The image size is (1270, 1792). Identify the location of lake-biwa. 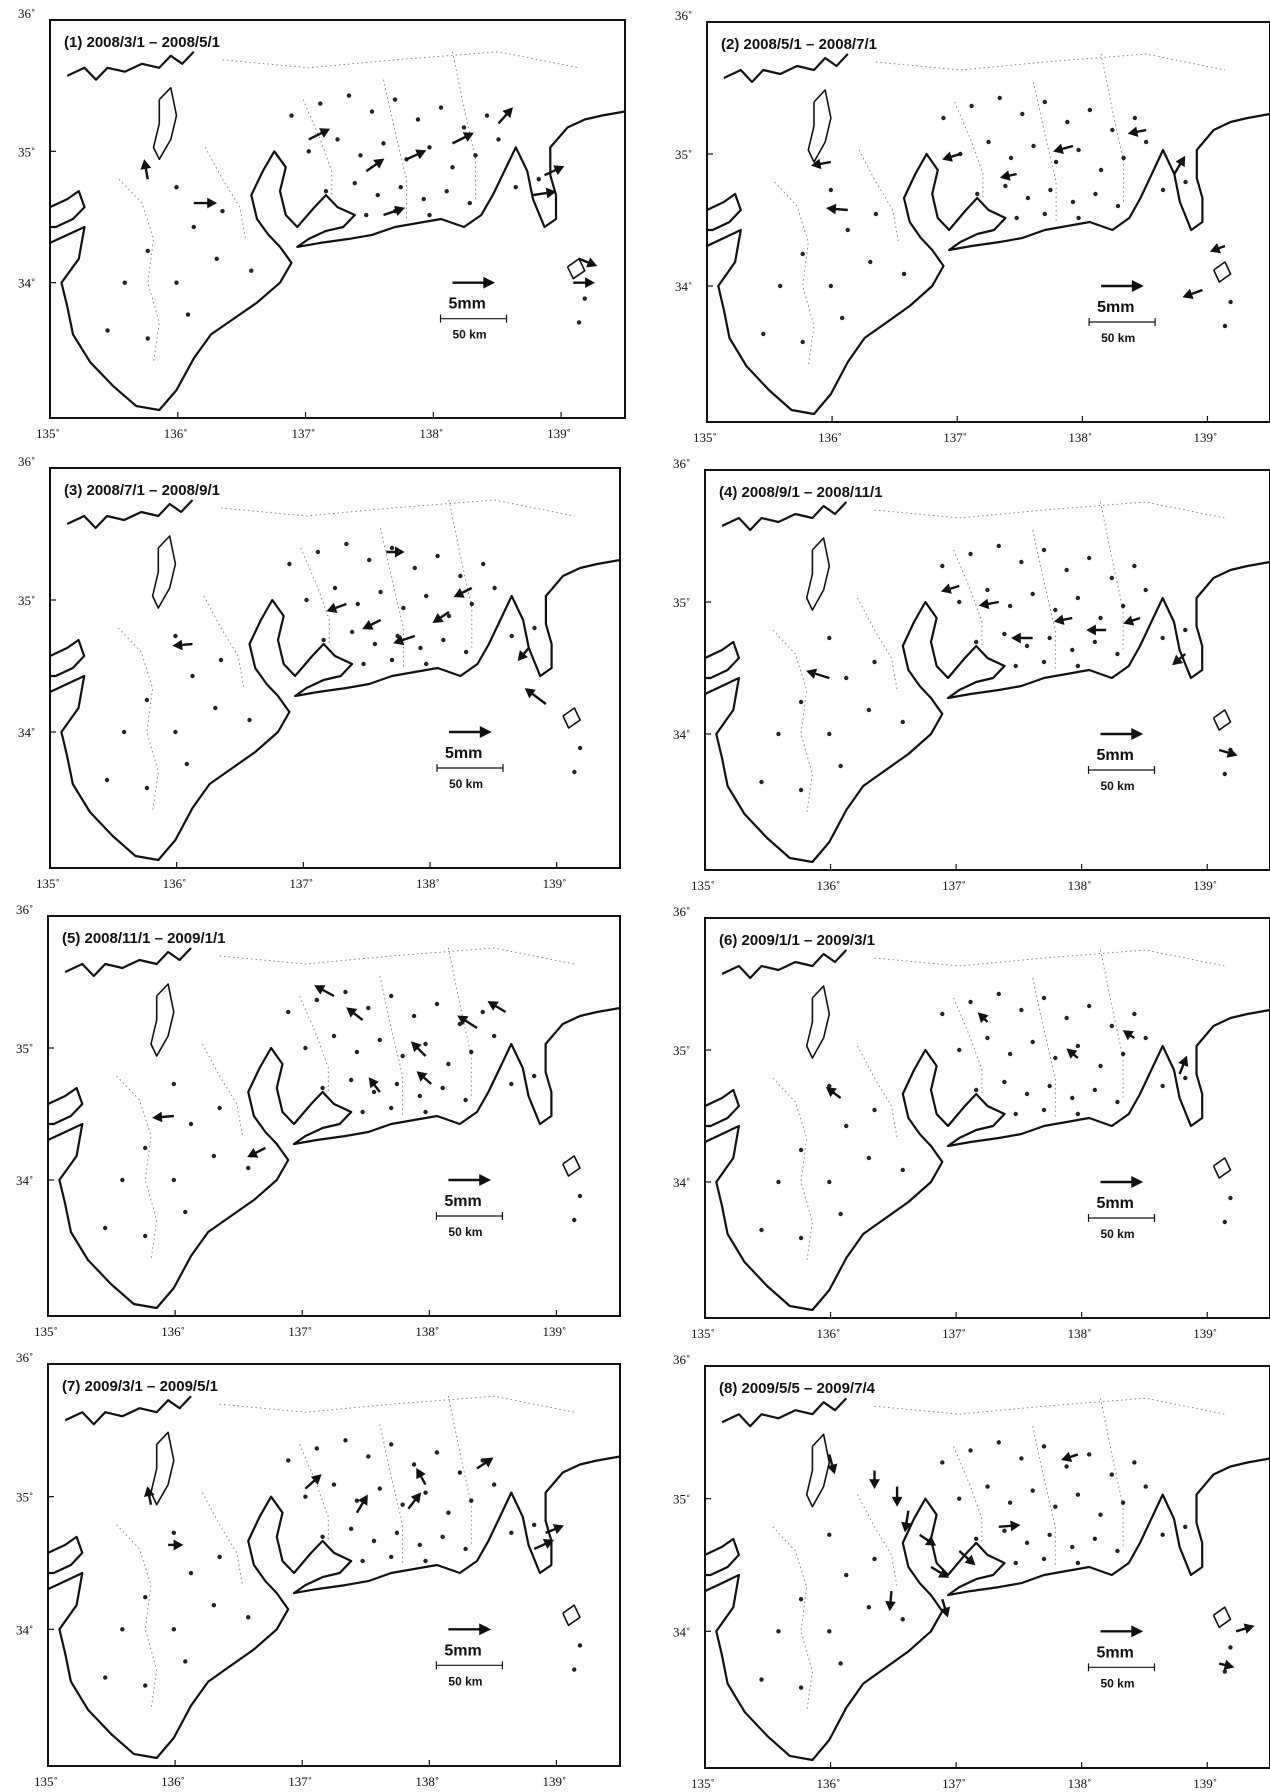
(164, 572).